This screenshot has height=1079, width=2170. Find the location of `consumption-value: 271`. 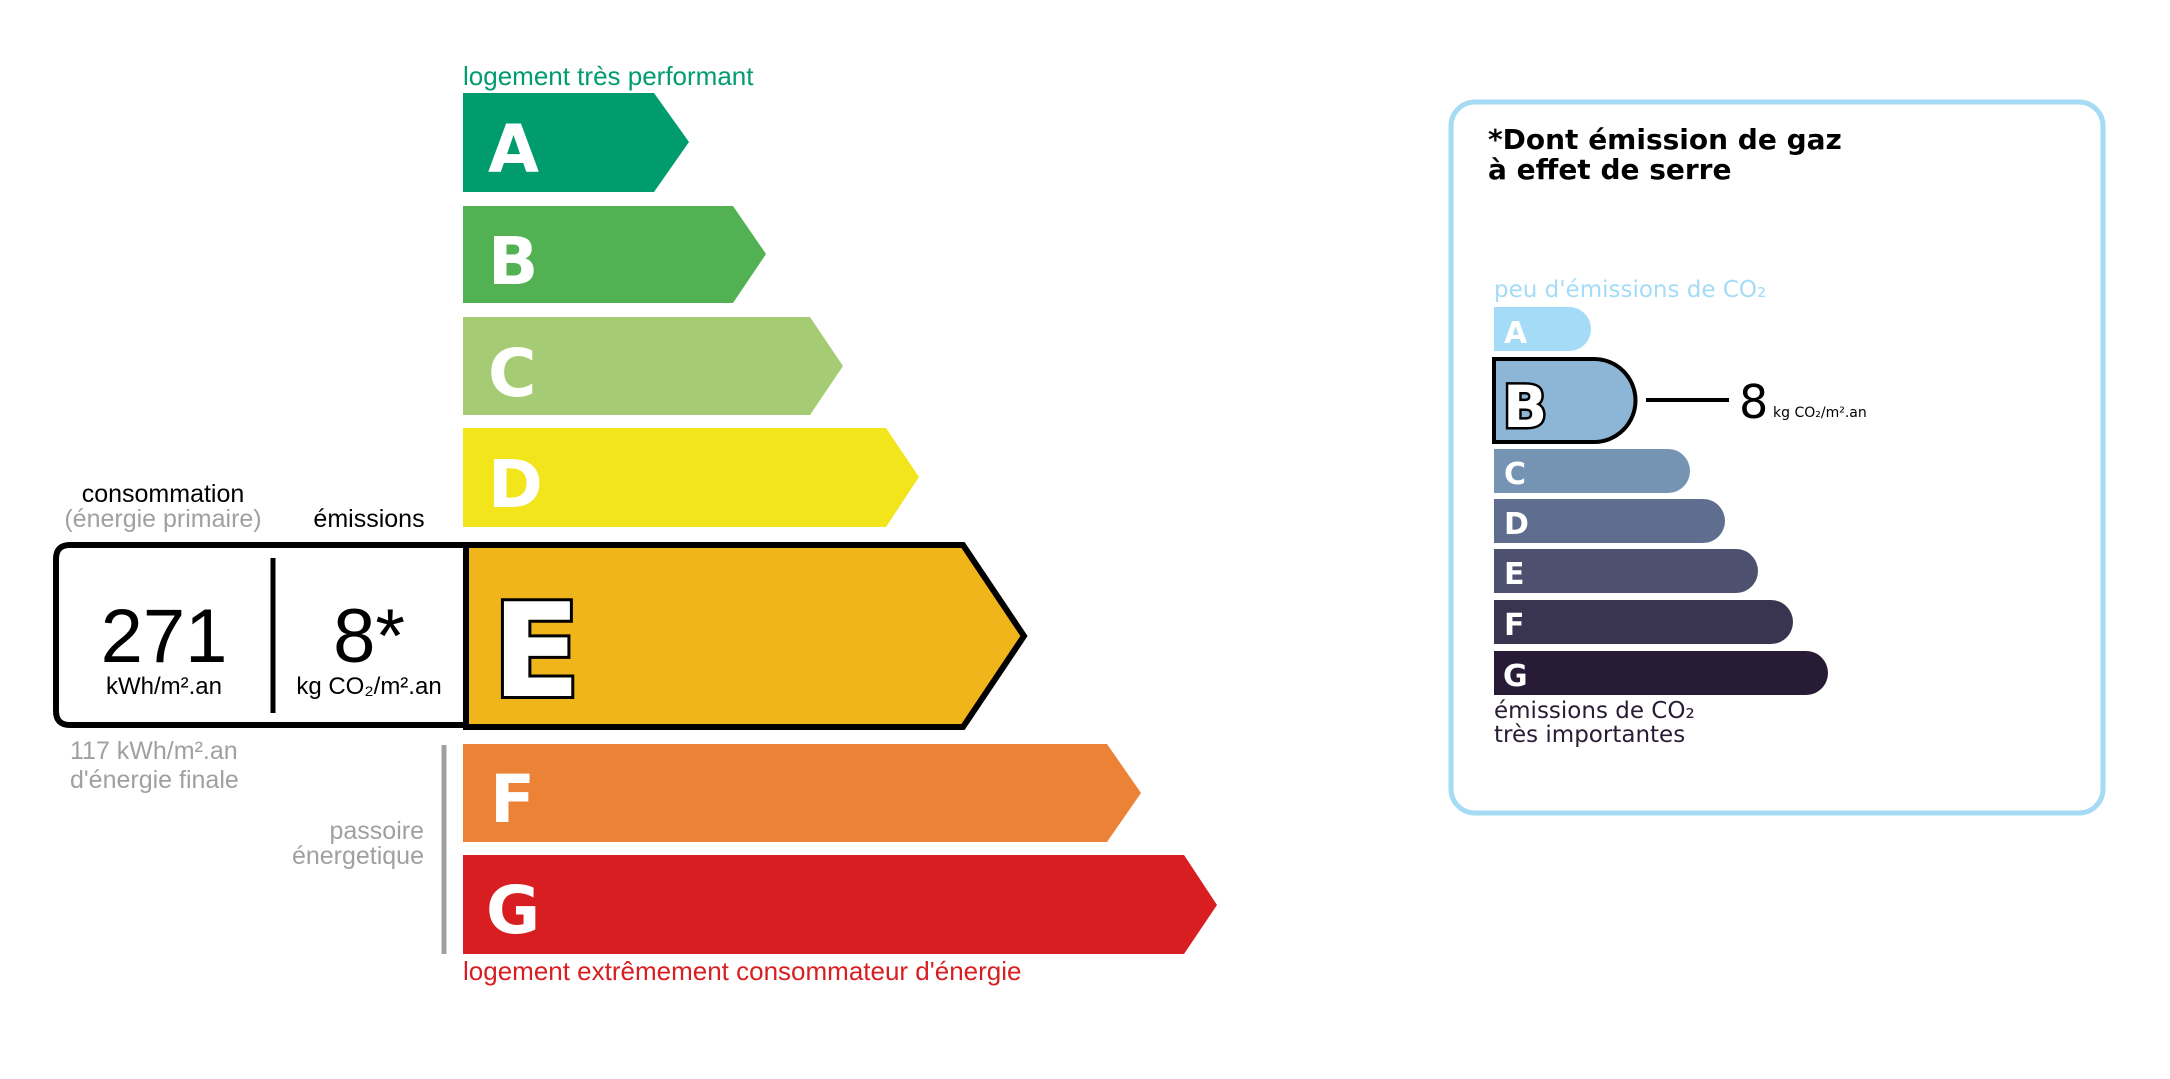

consumption-value: 271 is located at coordinates (164, 636).